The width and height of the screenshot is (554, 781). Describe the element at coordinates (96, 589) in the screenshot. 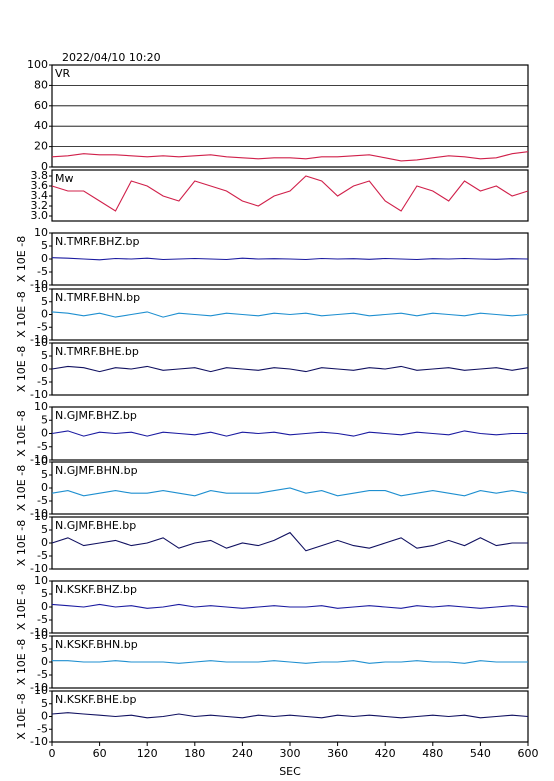

I see `series-label: N.KSKF.BHZ.bp` at that location.